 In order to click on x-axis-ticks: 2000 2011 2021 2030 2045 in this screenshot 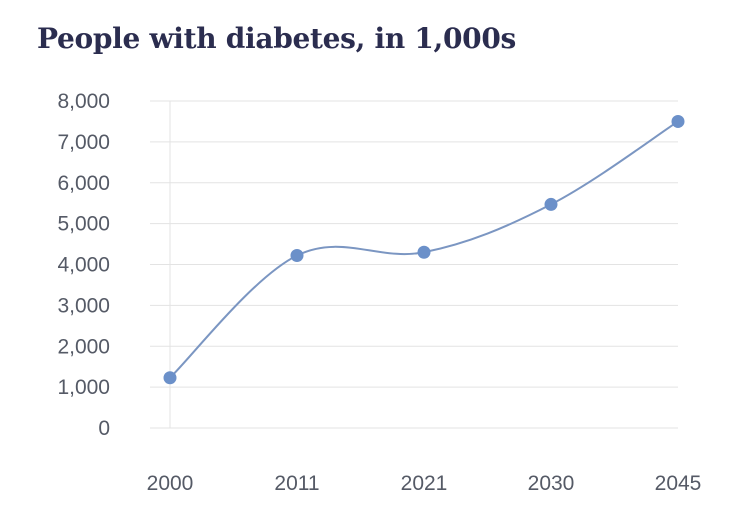, I will do `click(424, 483)`.